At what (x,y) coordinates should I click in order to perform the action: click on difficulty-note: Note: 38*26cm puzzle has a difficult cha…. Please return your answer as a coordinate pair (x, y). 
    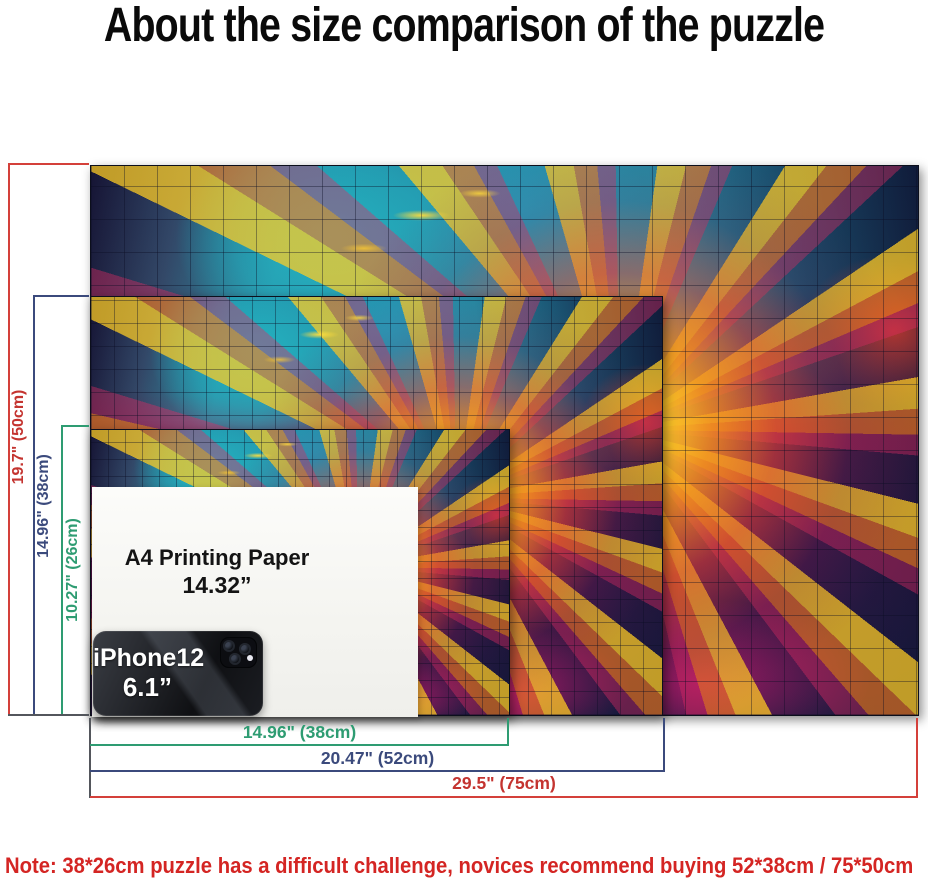
    Looking at the image, I should click on (459, 865).